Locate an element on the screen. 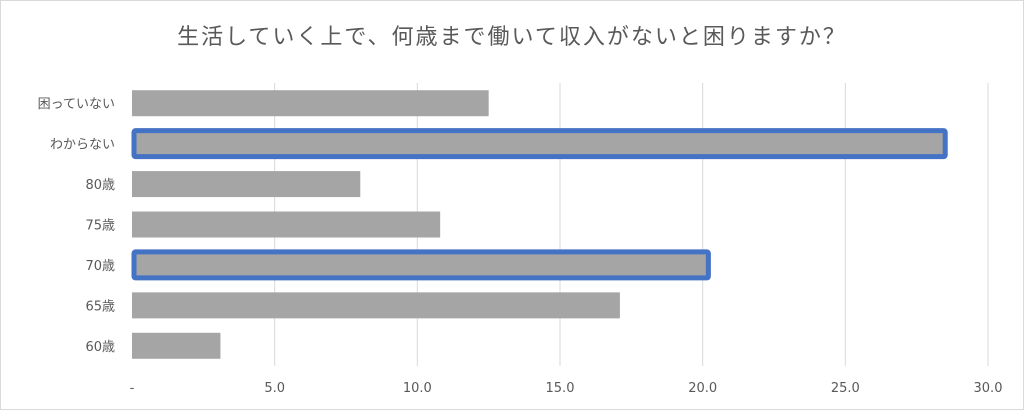 The height and width of the screenshot is (410, 1024). bar-60歳 is located at coordinates (176, 345).